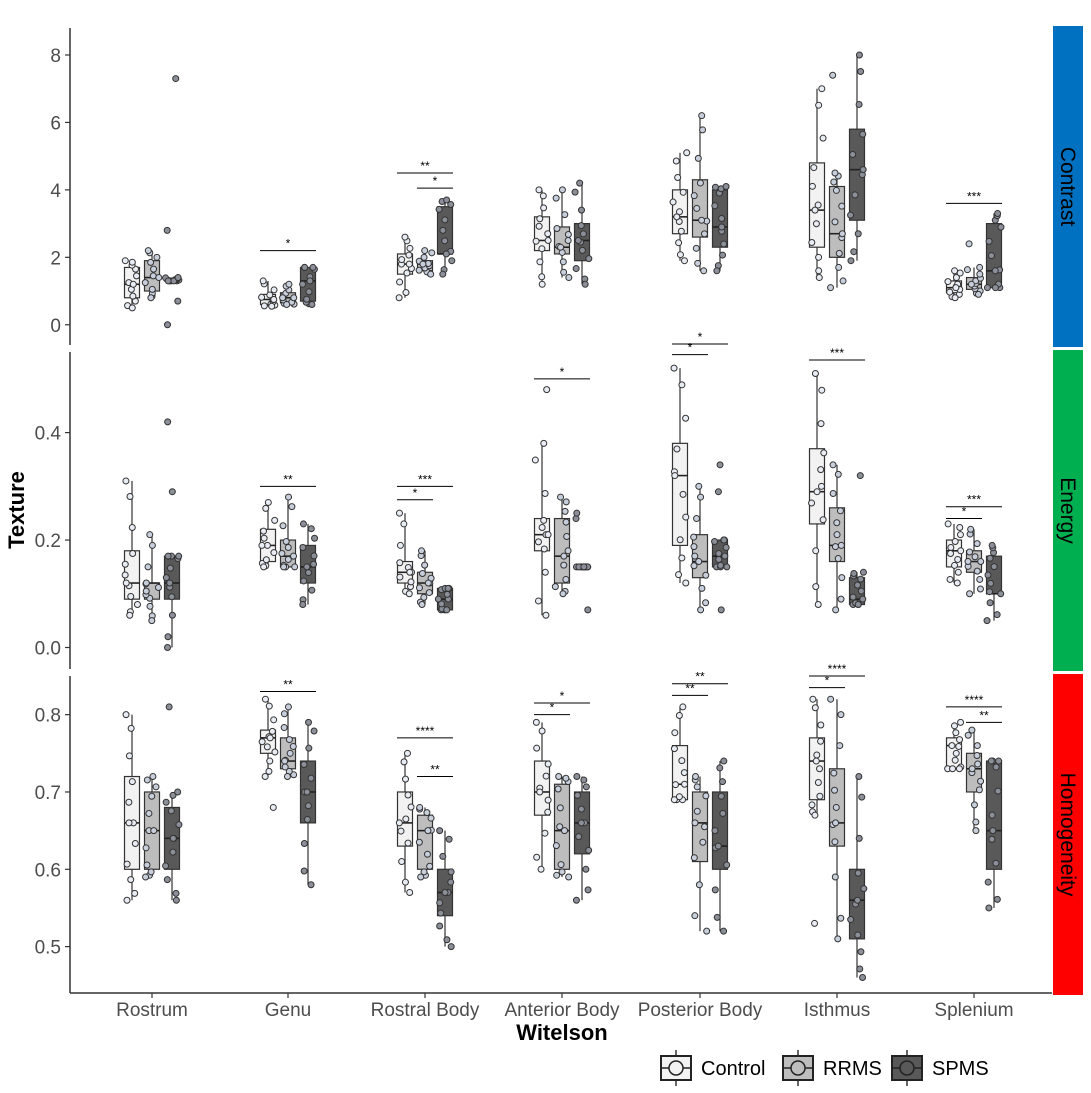 This screenshot has height=1093, width=1091. What do you see at coordinates (837, 669) in the screenshot?
I see `significance-bracket: ****` at bounding box center [837, 669].